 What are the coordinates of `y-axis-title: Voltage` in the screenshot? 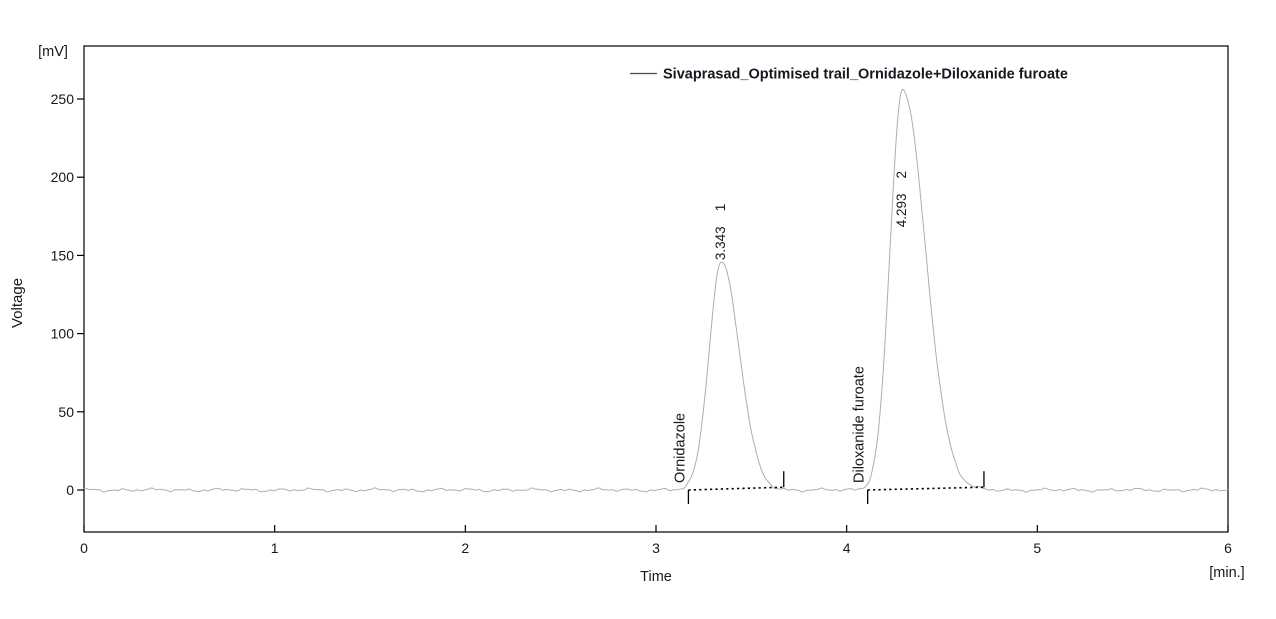 It's located at (17, 303).